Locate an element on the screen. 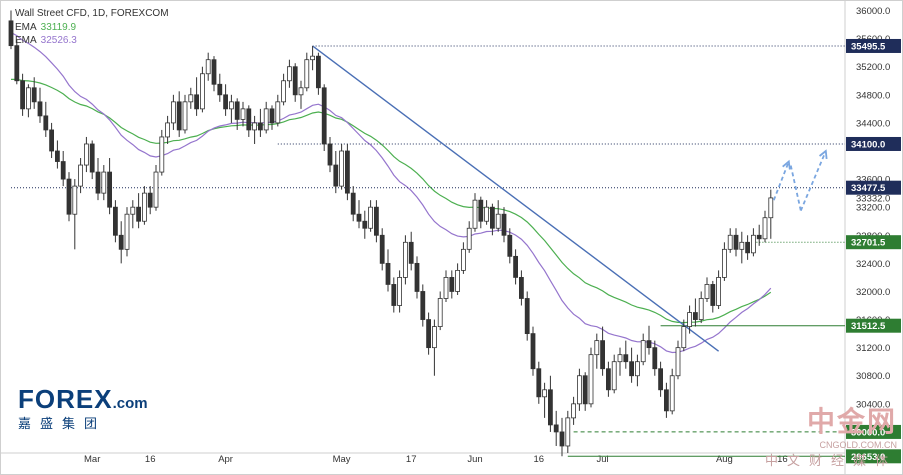  watermark-main: 中金网 is located at coordinates (851, 421).